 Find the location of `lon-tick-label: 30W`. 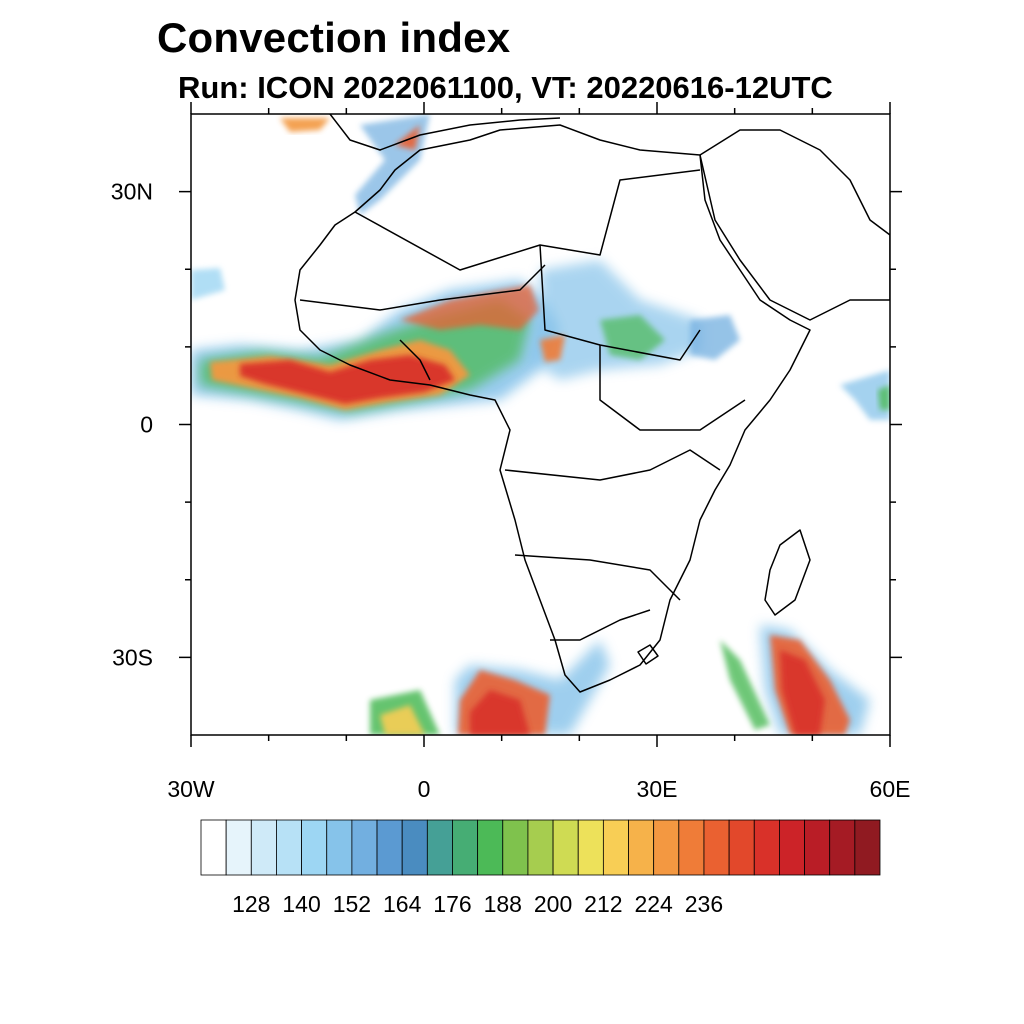

lon-tick-label: 30W is located at coordinates (191, 789).